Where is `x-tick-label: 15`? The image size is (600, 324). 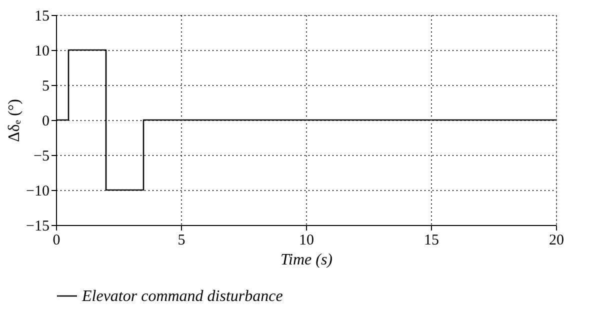
x-tick-label: 15 is located at coordinates (431, 240).